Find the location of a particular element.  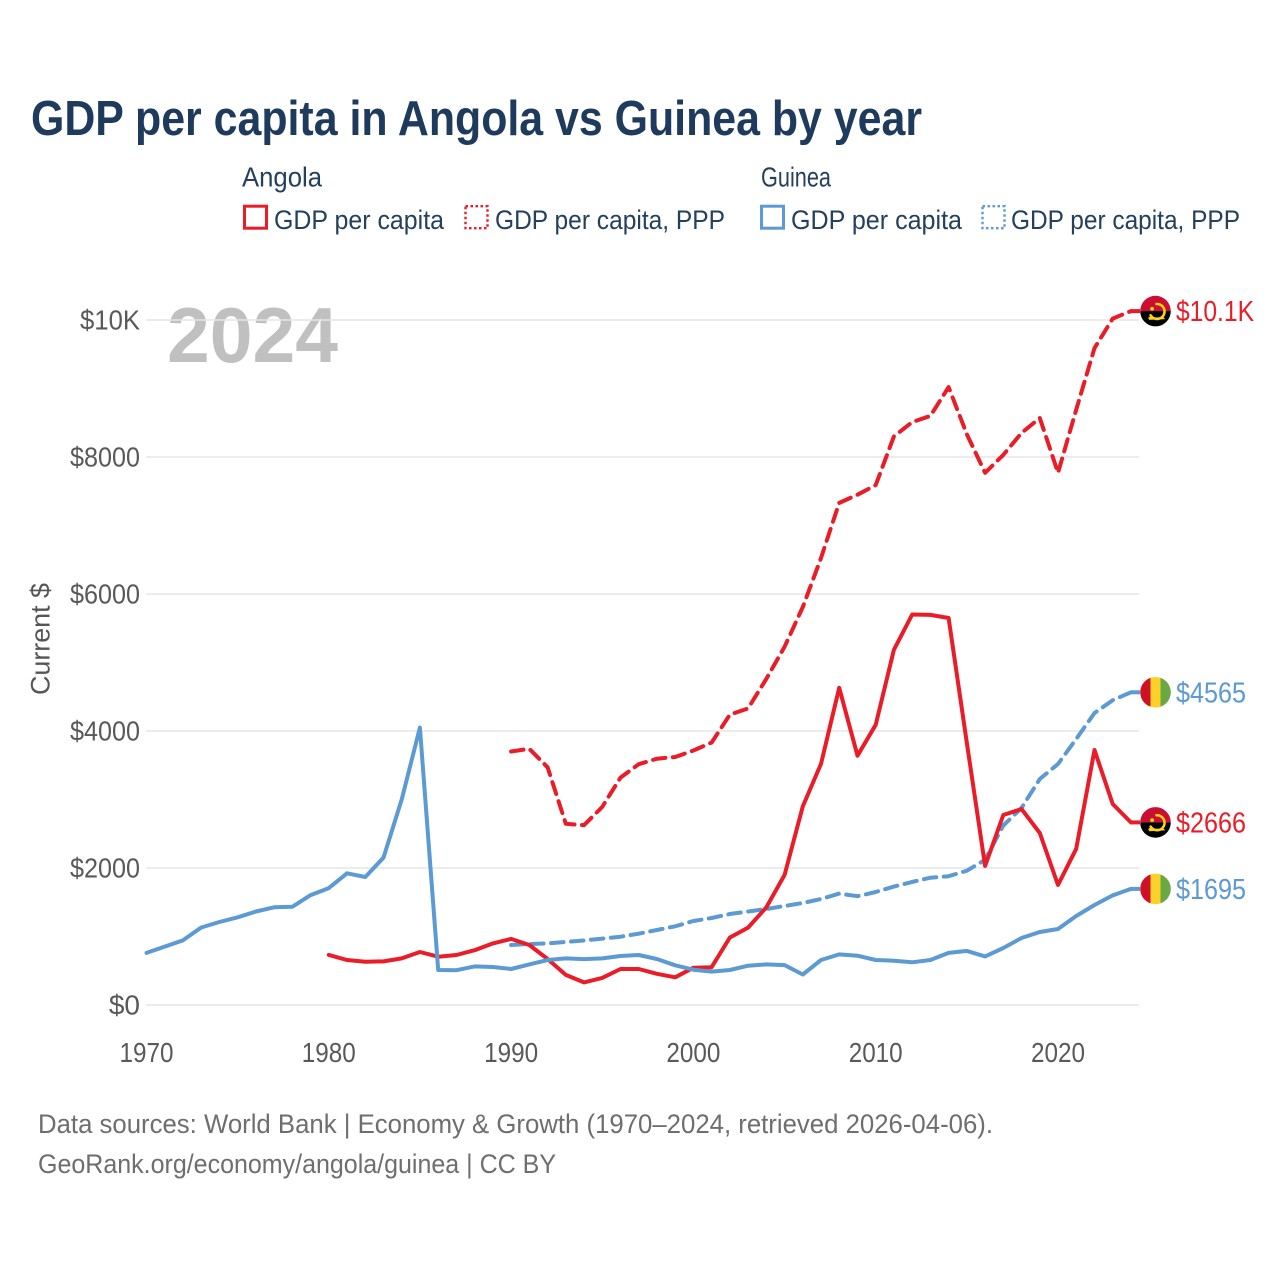

svg-text: $10K is located at coordinates (110, 320).